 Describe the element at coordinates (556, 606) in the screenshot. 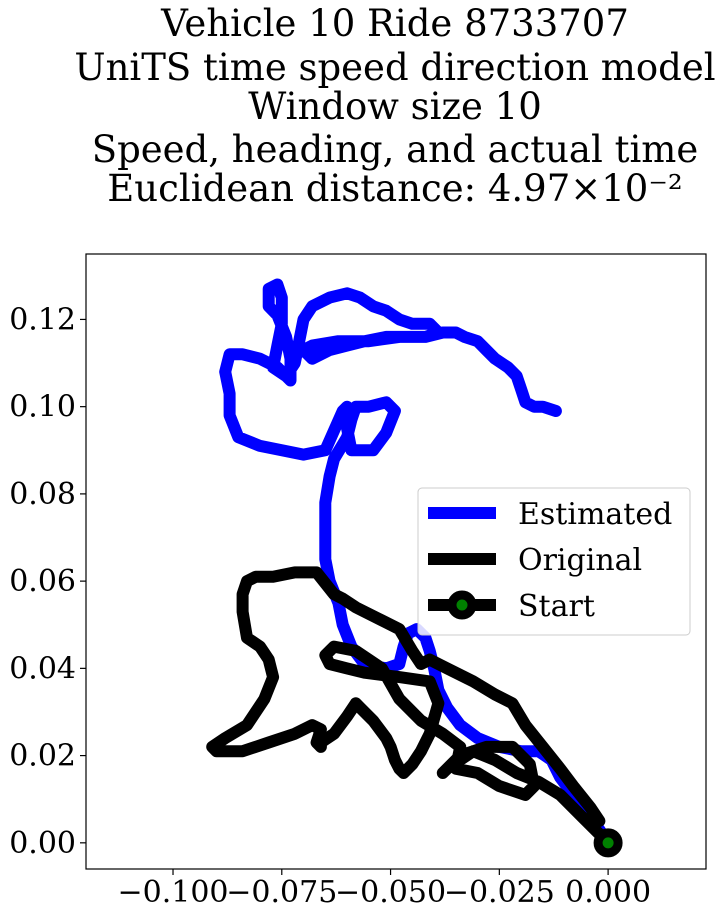

I see `legend-label-start: Start` at that location.